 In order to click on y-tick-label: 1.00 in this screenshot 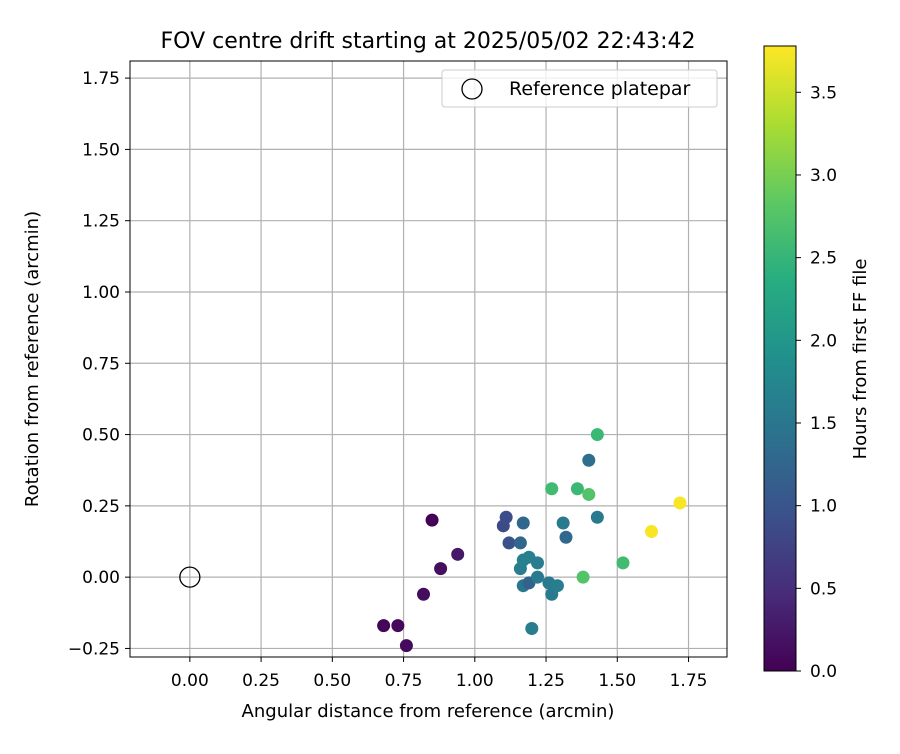, I will do `click(101, 293)`.